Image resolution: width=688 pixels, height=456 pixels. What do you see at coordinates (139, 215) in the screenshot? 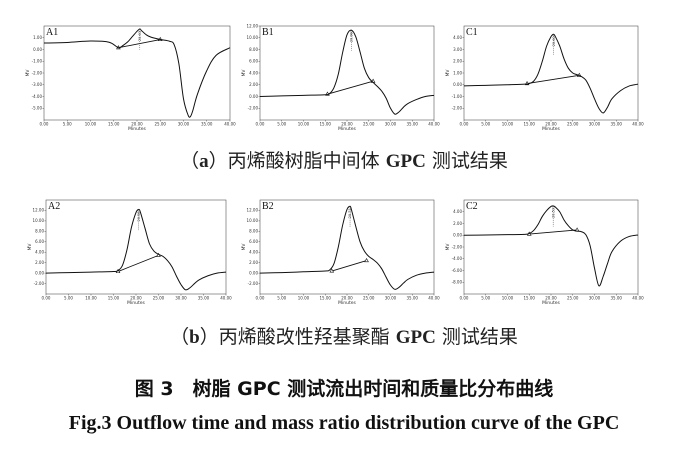
I see `peak-label: 20.583` at bounding box center [139, 215].